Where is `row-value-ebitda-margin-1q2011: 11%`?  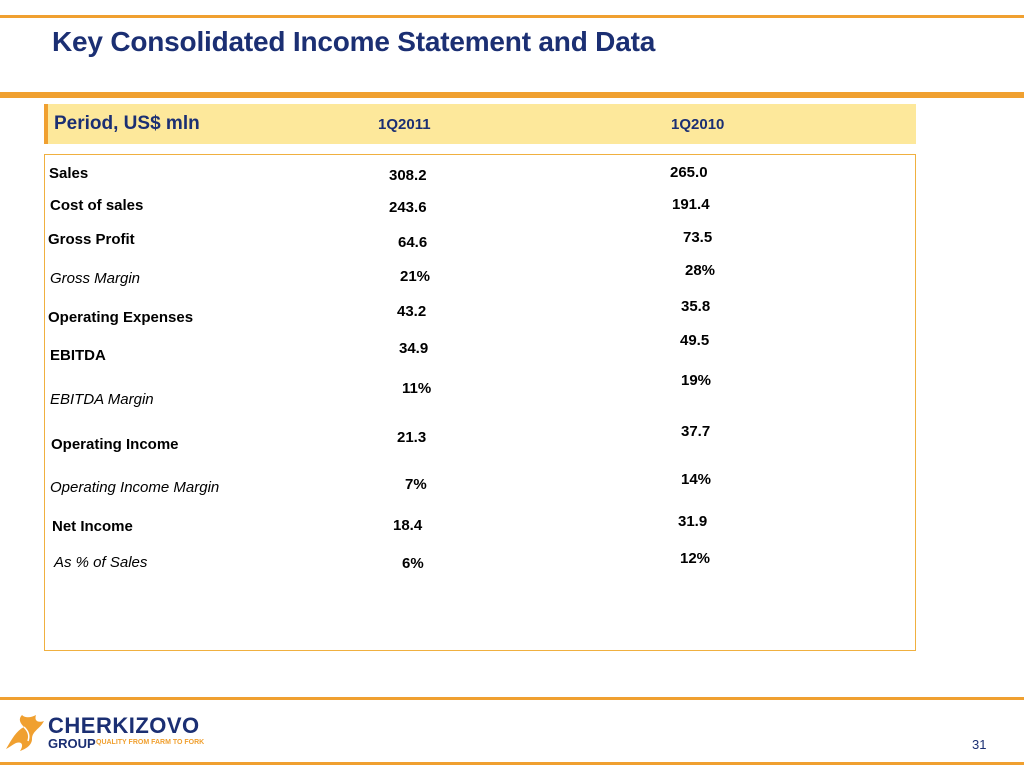 row-value-ebitda-margin-1q2011: 11% is located at coordinates (417, 388).